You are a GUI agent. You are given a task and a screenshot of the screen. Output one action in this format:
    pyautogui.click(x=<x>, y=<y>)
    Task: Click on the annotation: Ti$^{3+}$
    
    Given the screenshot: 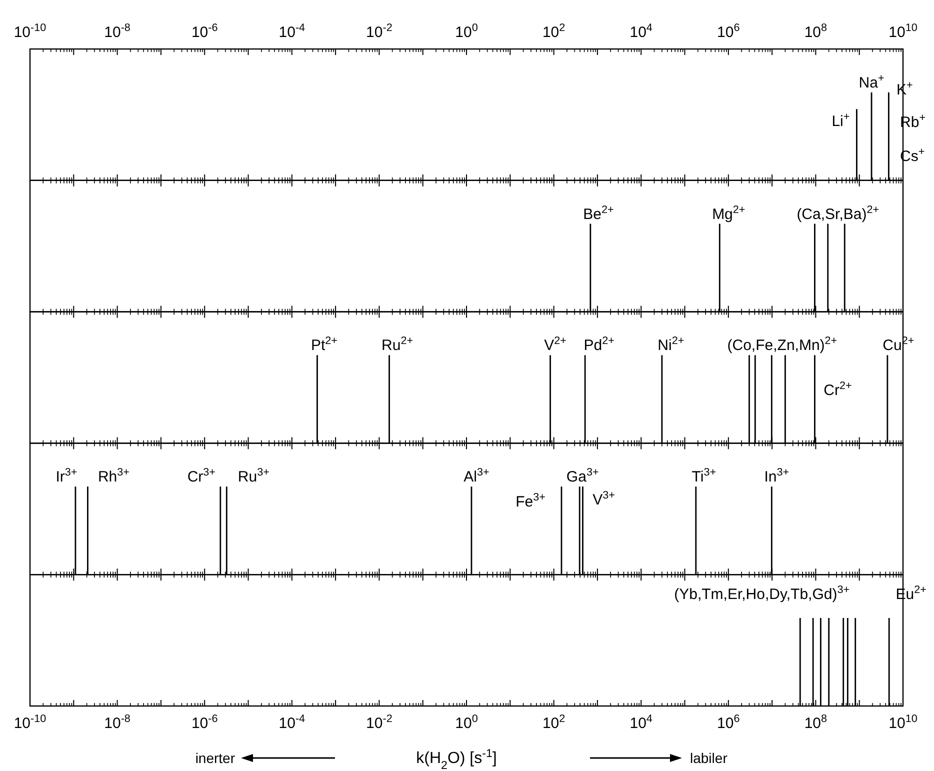 What is the action you would take?
    pyautogui.click(x=704, y=476)
    